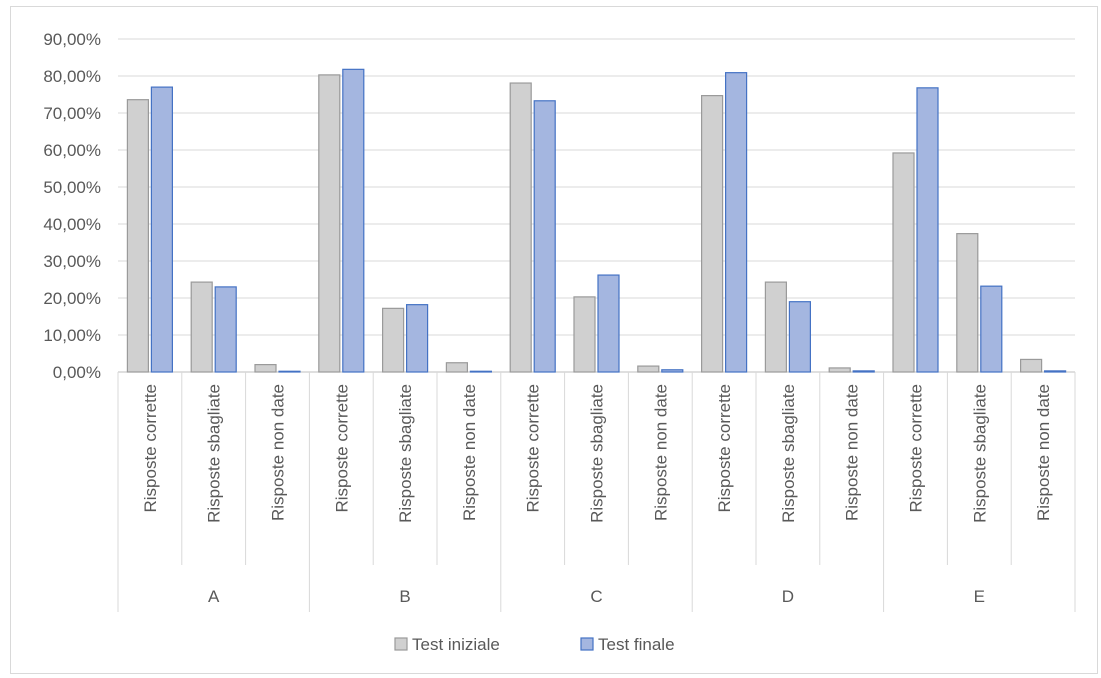 Image resolution: width=1101 pixels, height=678 pixels. Describe the element at coordinates (72, 224) in the screenshot. I see `y-tick-label: 40,00%` at that location.